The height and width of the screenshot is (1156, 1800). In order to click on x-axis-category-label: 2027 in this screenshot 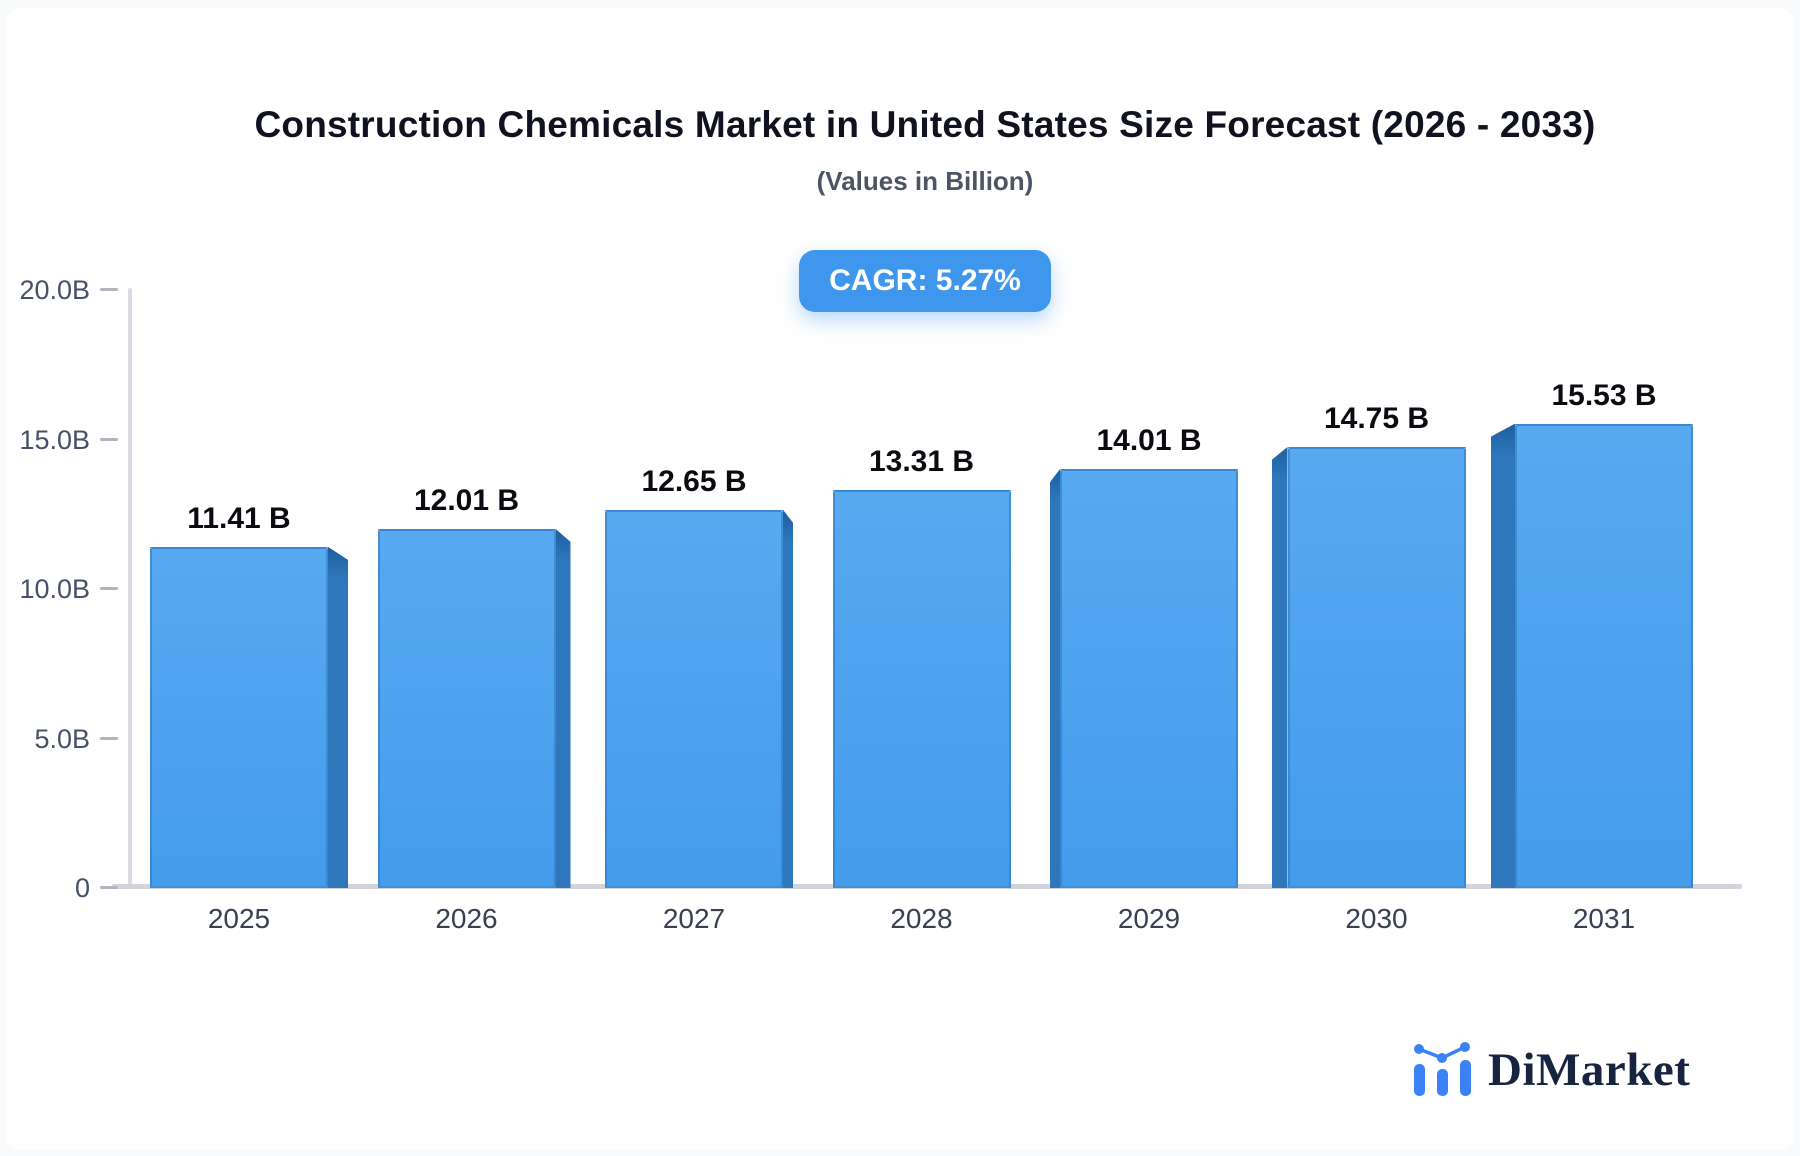, I will do `click(694, 918)`.